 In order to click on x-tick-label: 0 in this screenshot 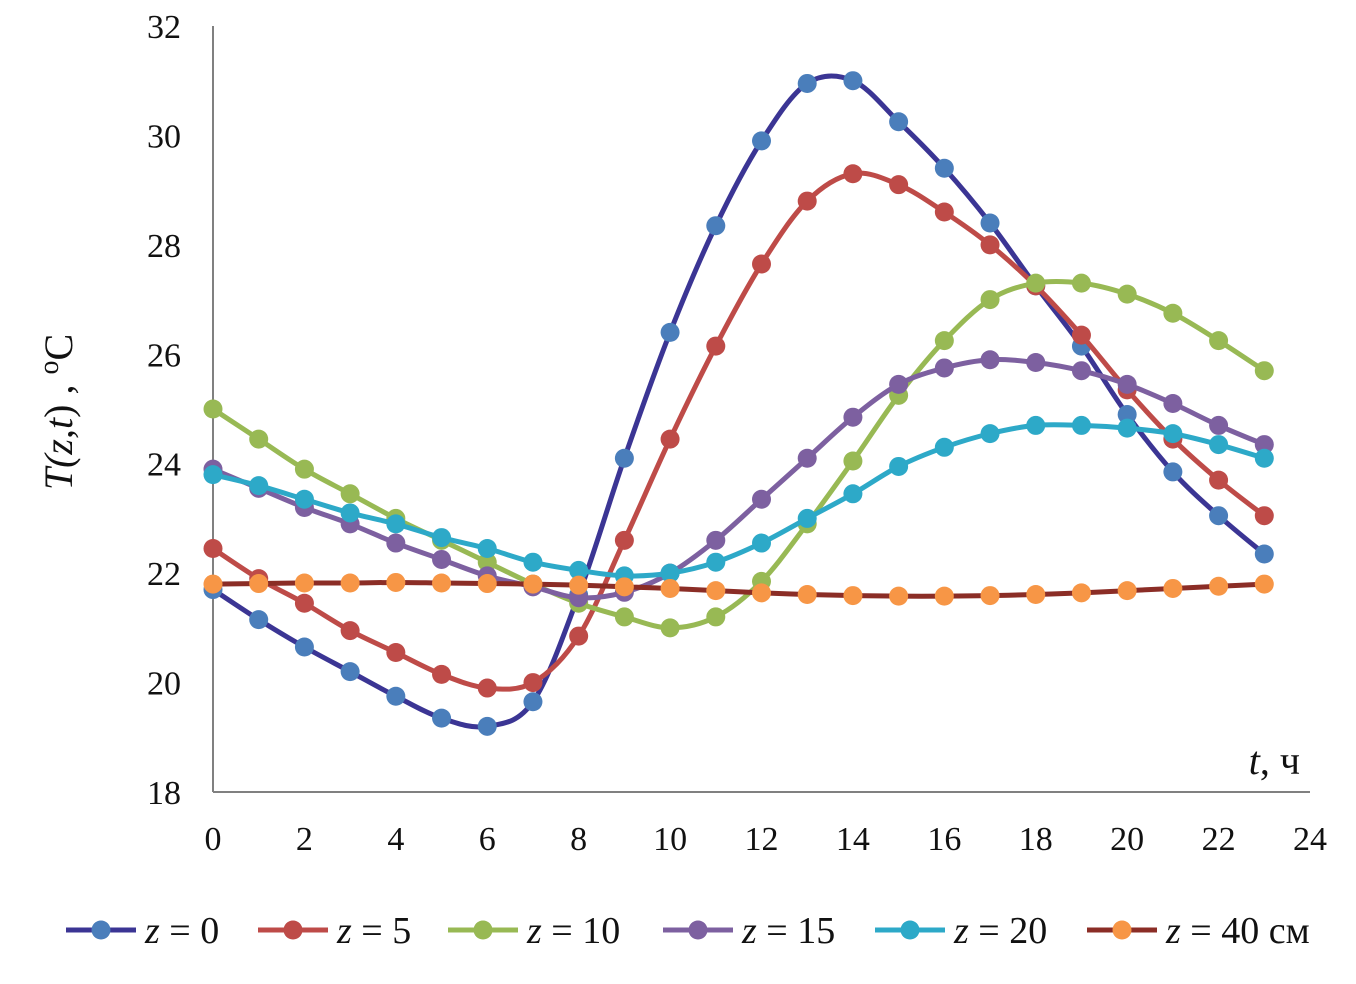, I will do `click(213, 839)`.